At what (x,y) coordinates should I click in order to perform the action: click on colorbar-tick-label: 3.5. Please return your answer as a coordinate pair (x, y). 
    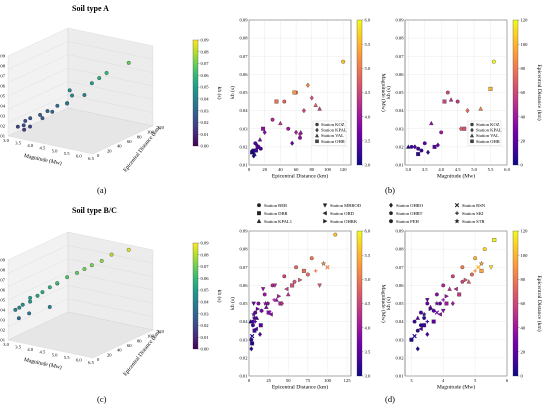
    Looking at the image, I should click on (368, 140).